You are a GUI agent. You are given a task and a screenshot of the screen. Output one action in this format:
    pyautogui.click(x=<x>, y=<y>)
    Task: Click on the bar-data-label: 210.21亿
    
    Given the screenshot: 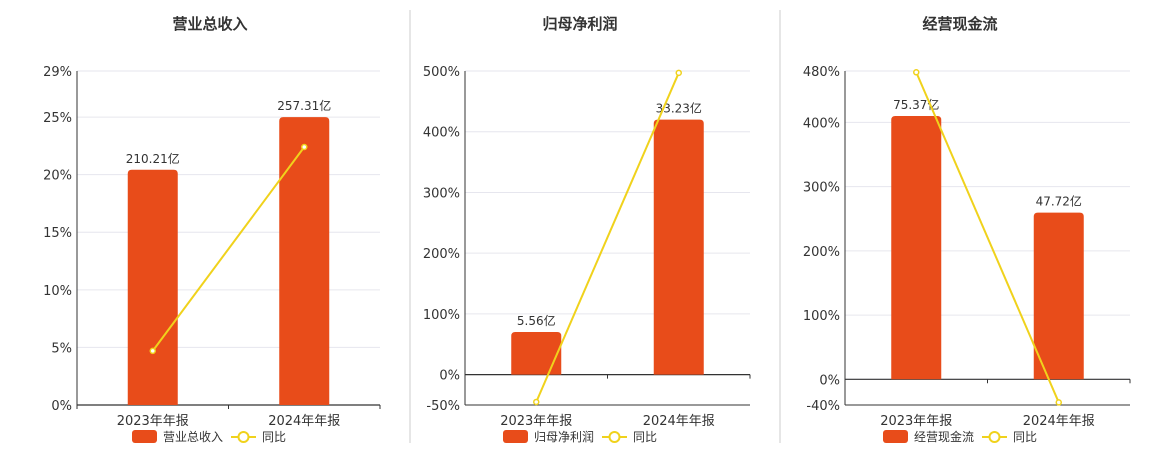 What is the action you would take?
    pyautogui.click(x=153, y=158)
    